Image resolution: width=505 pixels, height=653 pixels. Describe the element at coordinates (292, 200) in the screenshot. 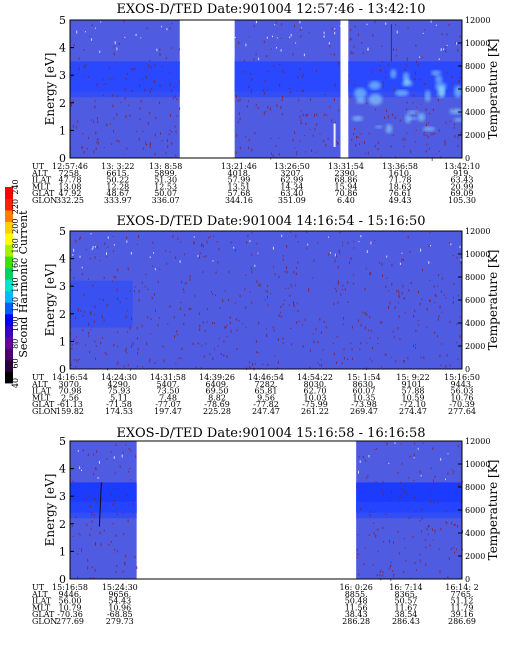

I see `table-cell: 351.09` at that location.